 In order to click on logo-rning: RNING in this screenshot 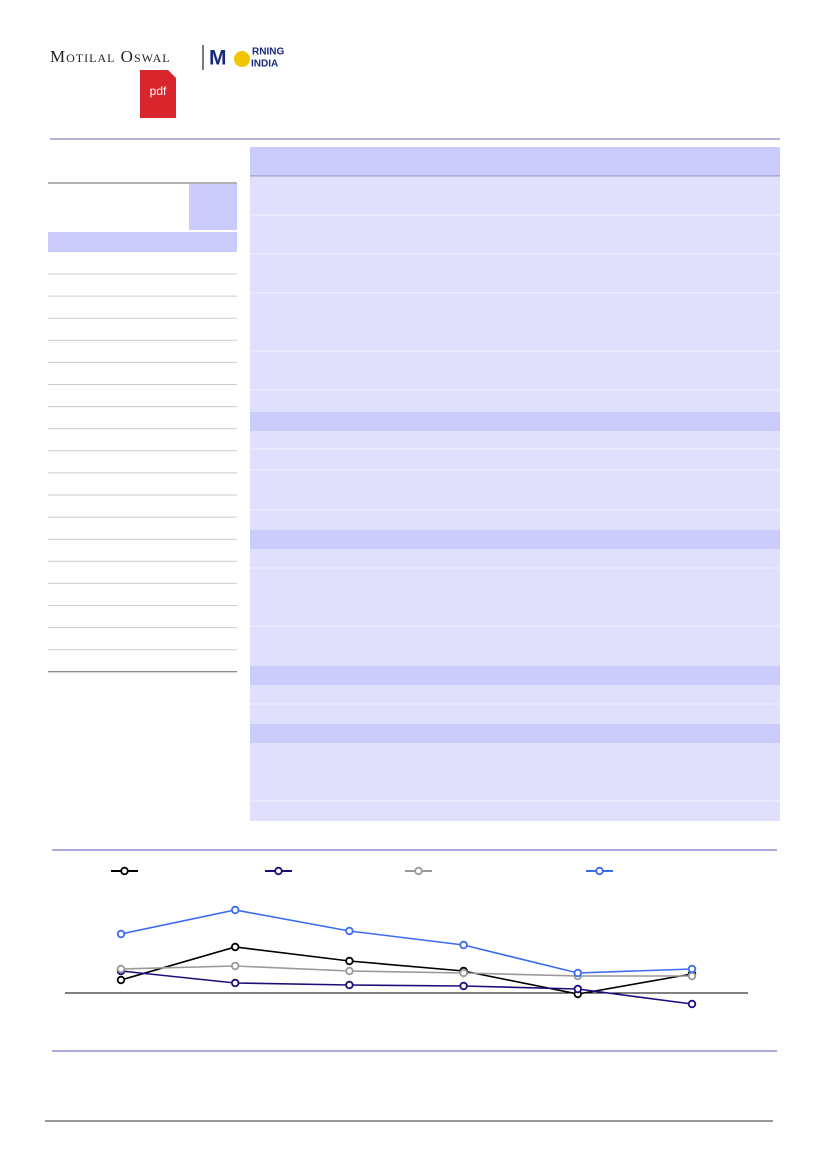, I will do `click(268, 52)`.